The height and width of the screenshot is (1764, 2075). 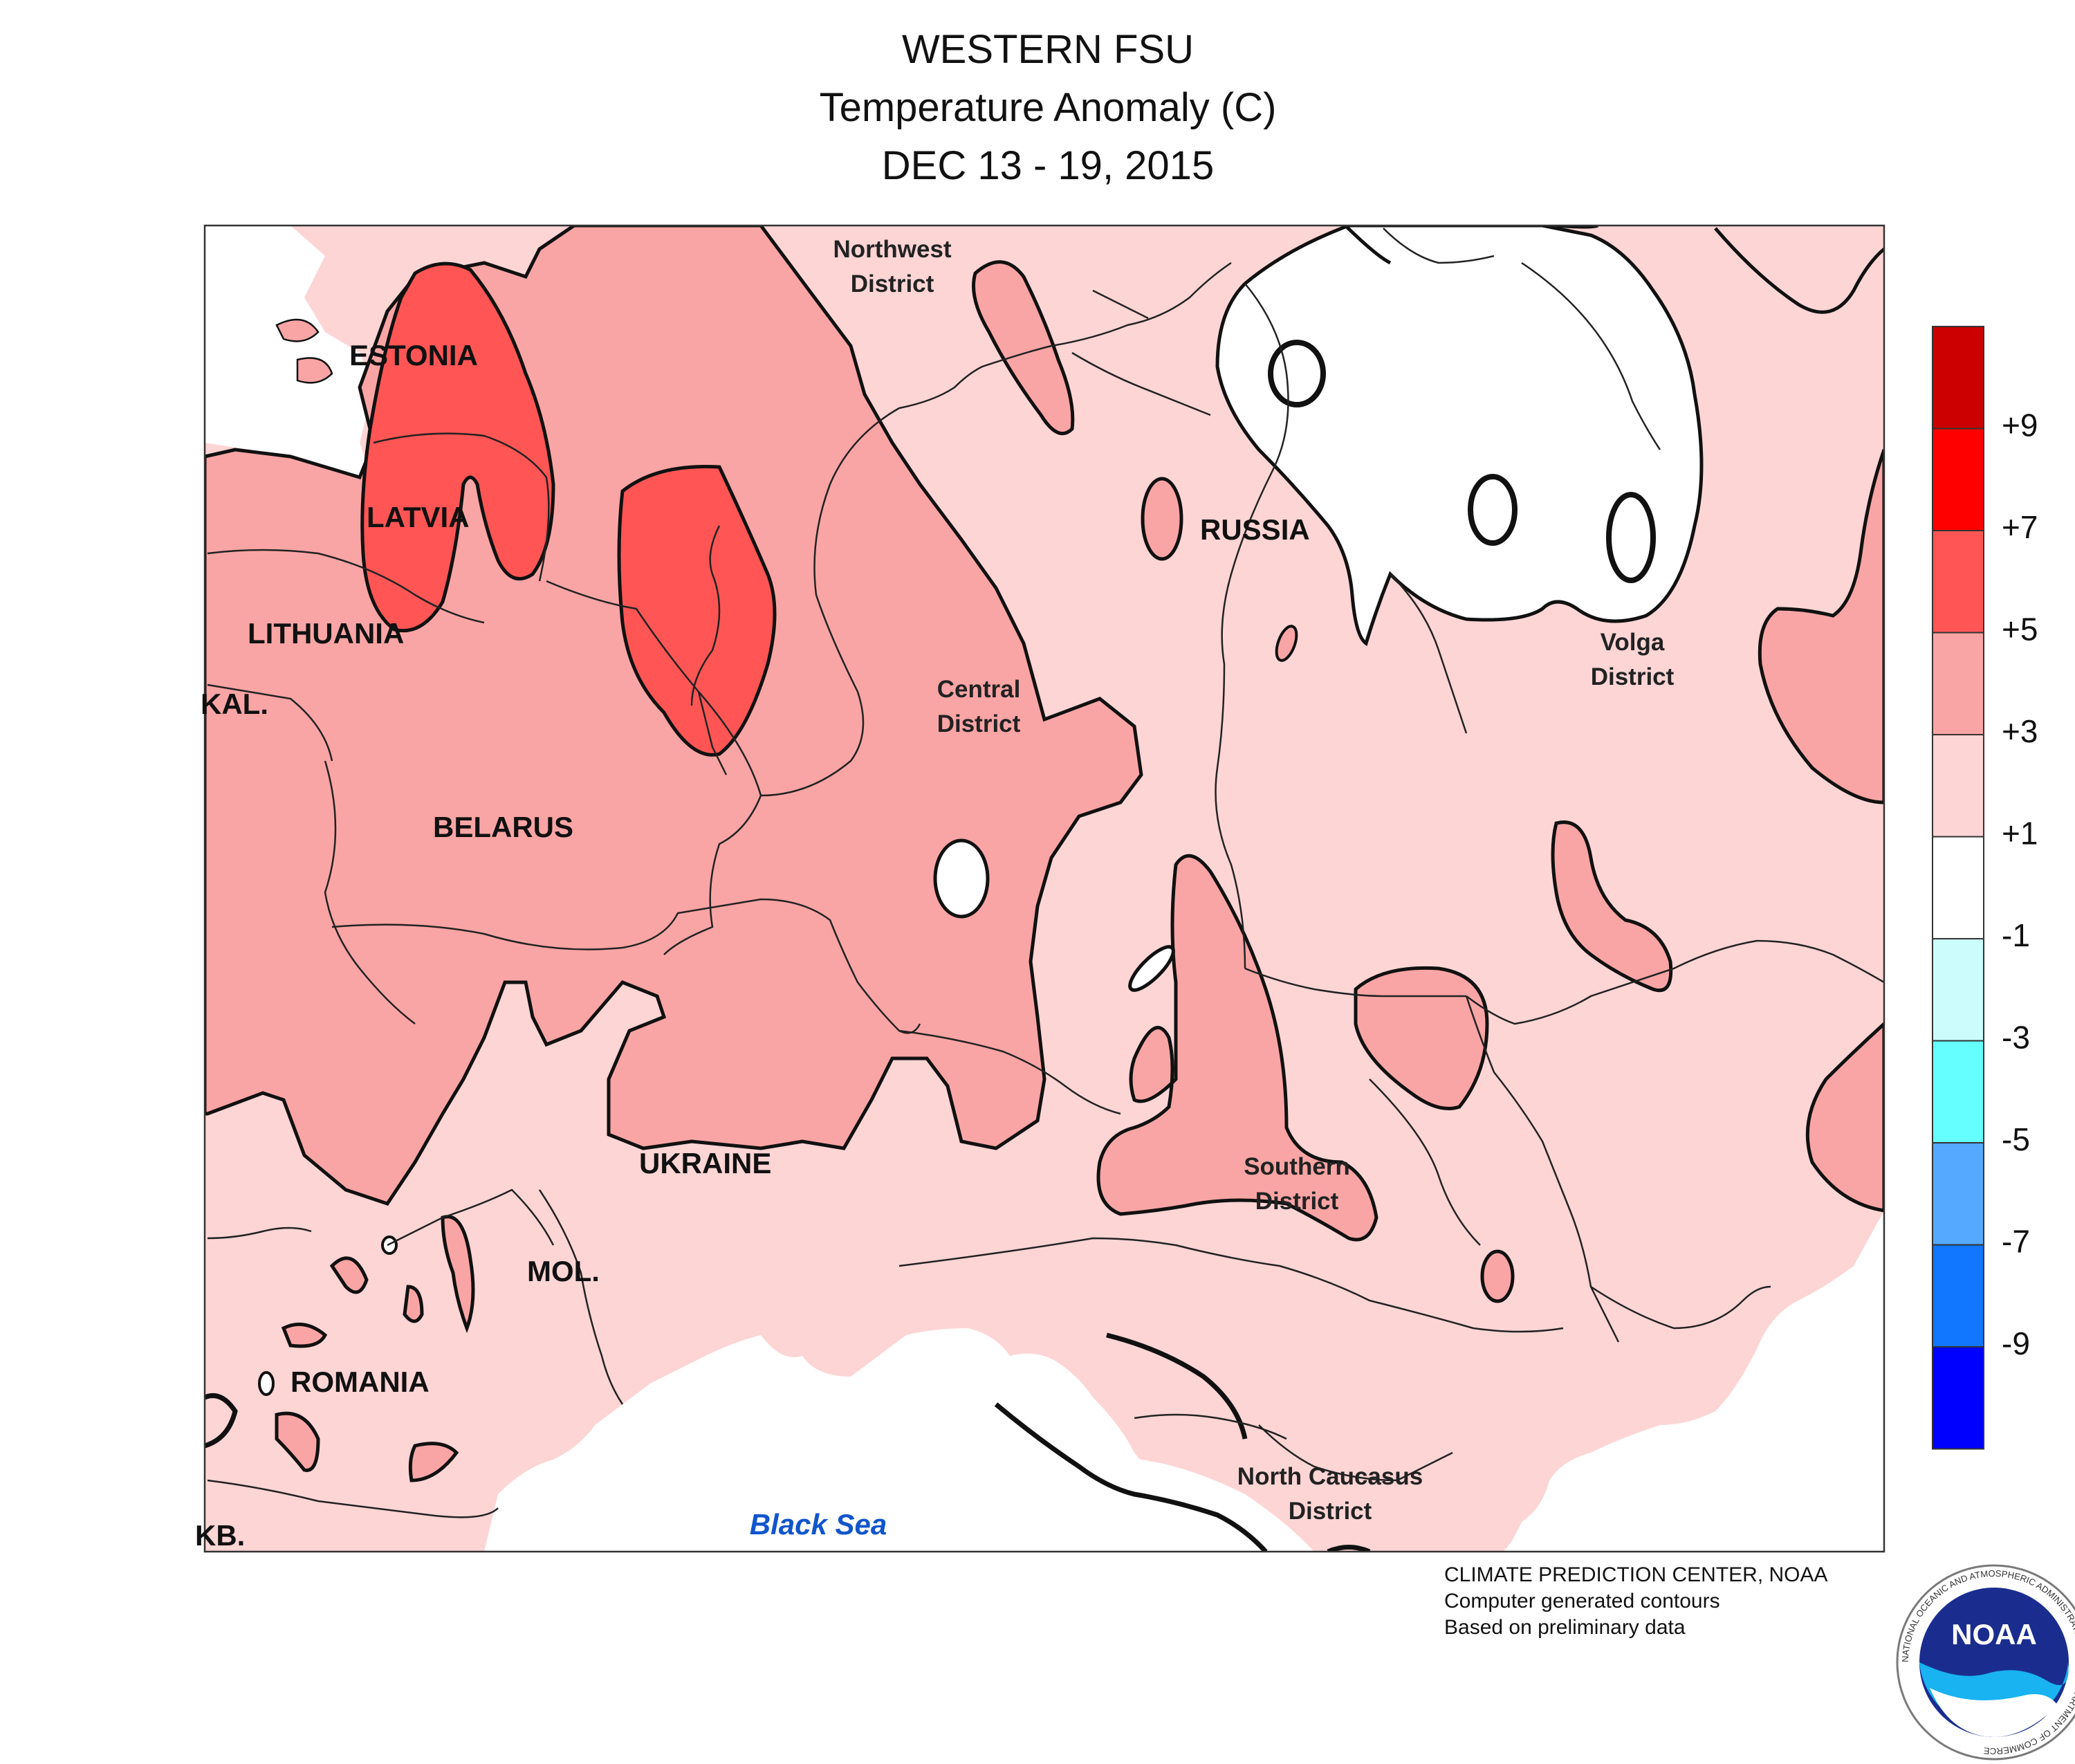 What do you see at coordinates (697, 610) in the screenshot?
I see `anomaly-region-5-7-pskov` at bounding box center [697, 610].